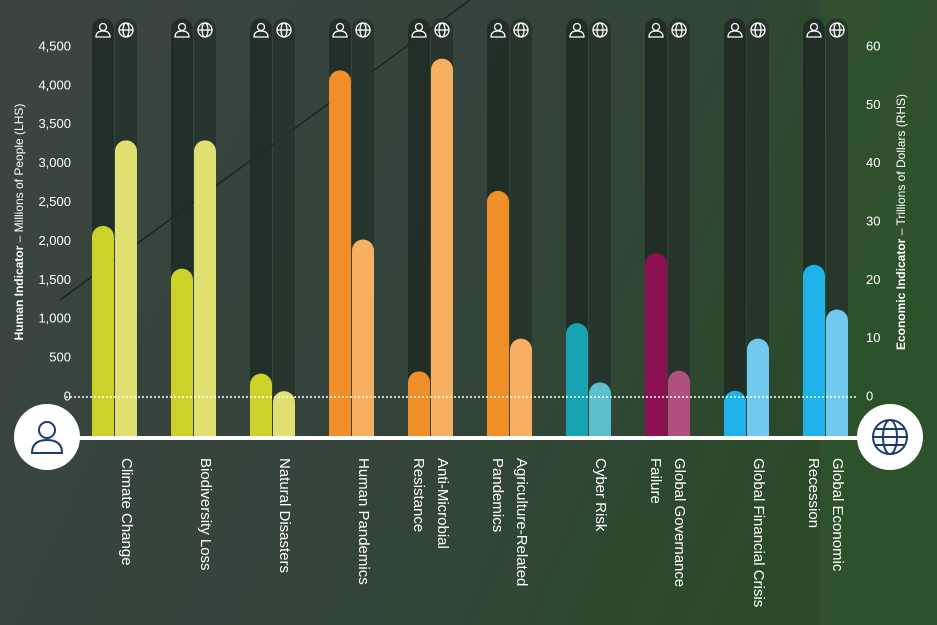 The height and width of the screenshot is (625, 937). I want to click on globe-axis-icon, so click(890, 437).